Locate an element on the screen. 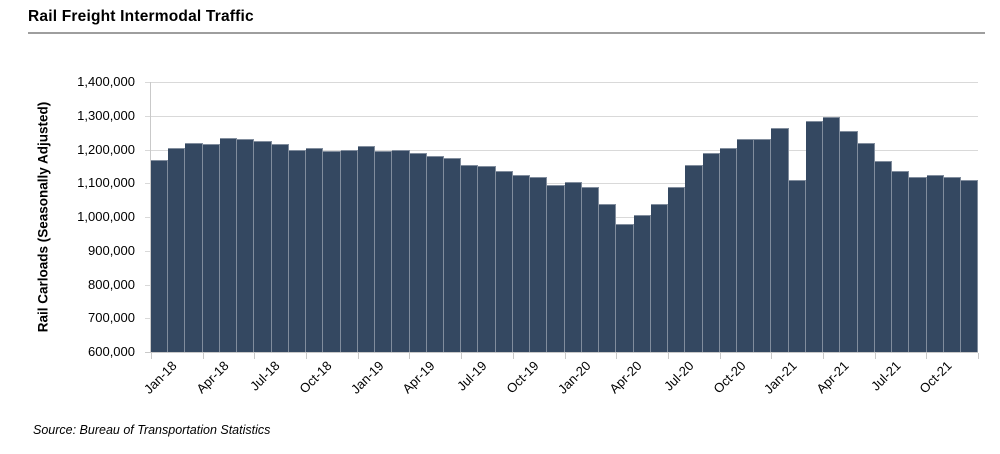  y-axis-line is located at coordinates (150, 217).